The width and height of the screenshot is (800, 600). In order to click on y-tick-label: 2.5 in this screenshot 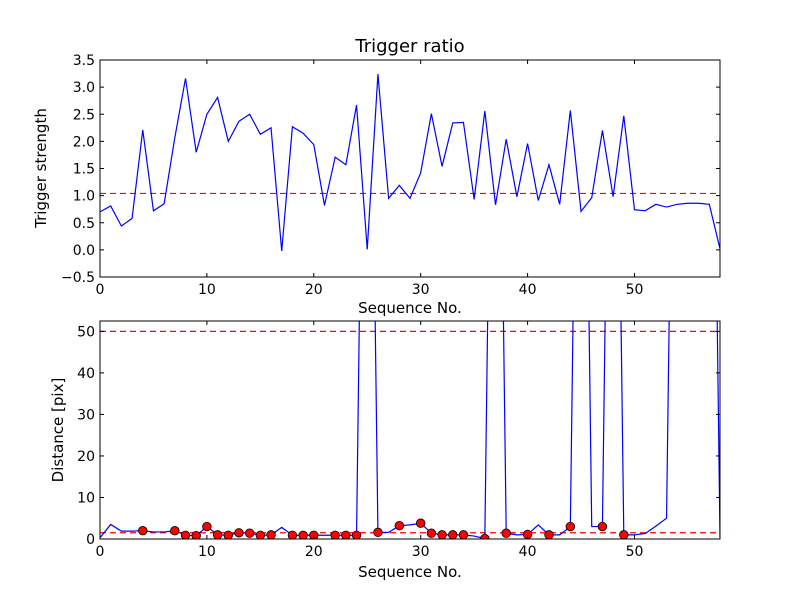, I will do `click(84, 115)`.